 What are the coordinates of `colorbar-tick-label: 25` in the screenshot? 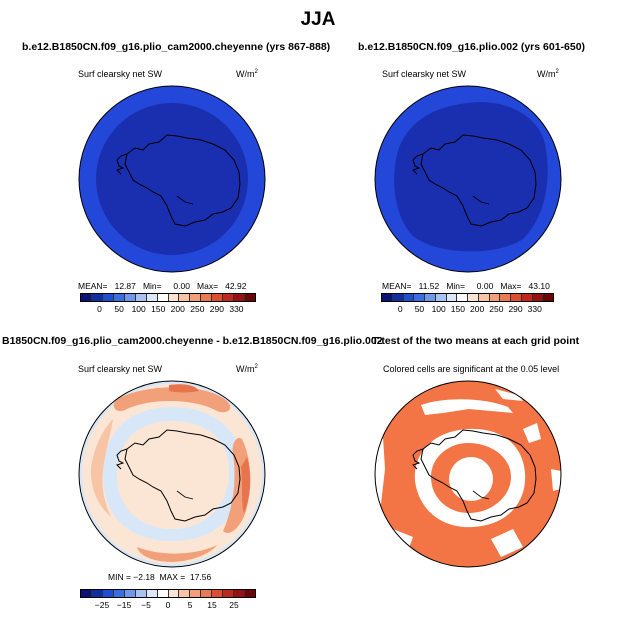 It's located at (234, 605).